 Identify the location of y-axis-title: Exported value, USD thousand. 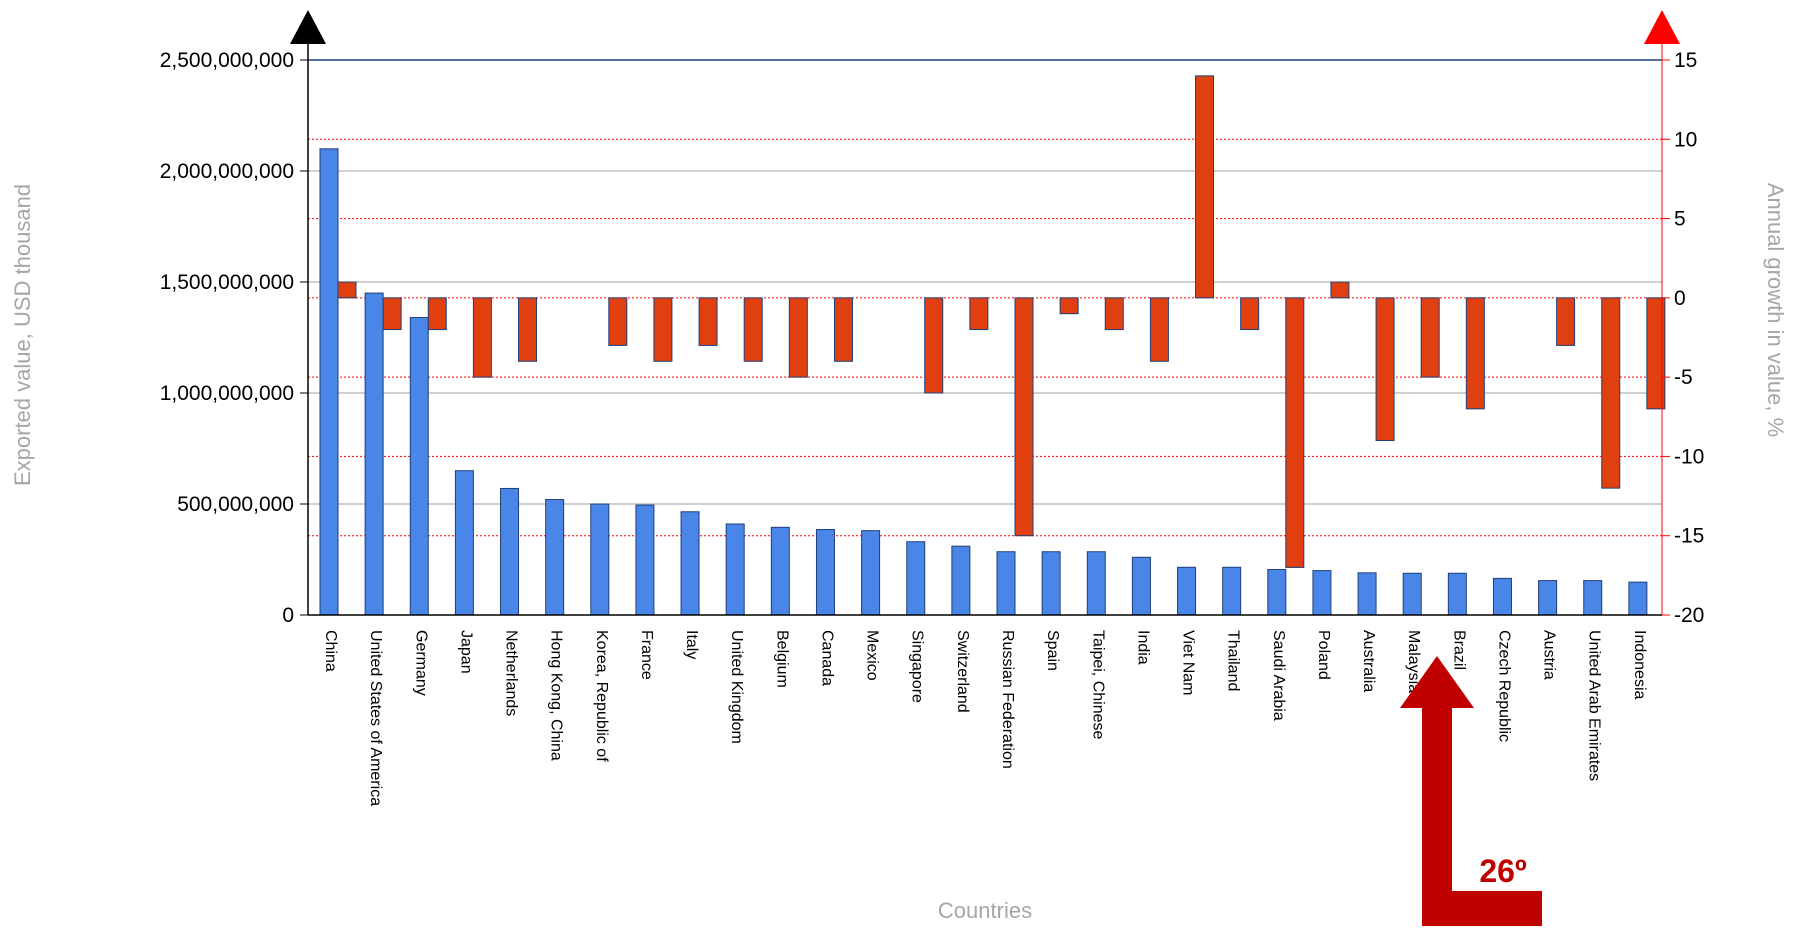
(22, 335).